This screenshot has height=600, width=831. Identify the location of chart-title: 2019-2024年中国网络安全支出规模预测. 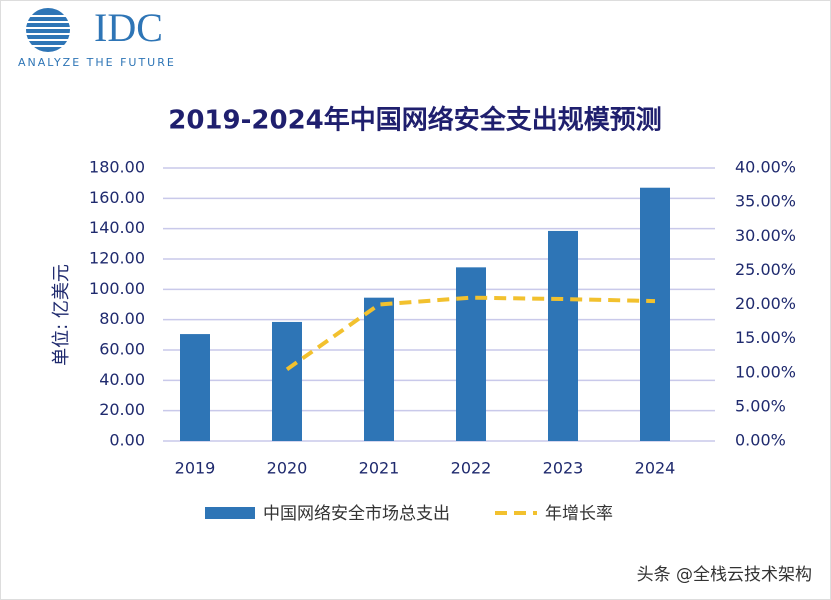
(415, 120).